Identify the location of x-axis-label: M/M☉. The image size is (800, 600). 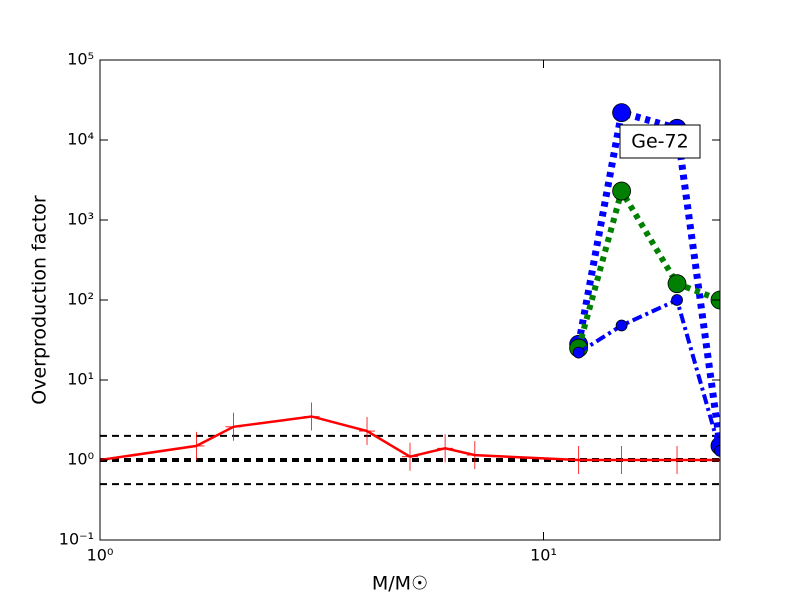
(400, 584).